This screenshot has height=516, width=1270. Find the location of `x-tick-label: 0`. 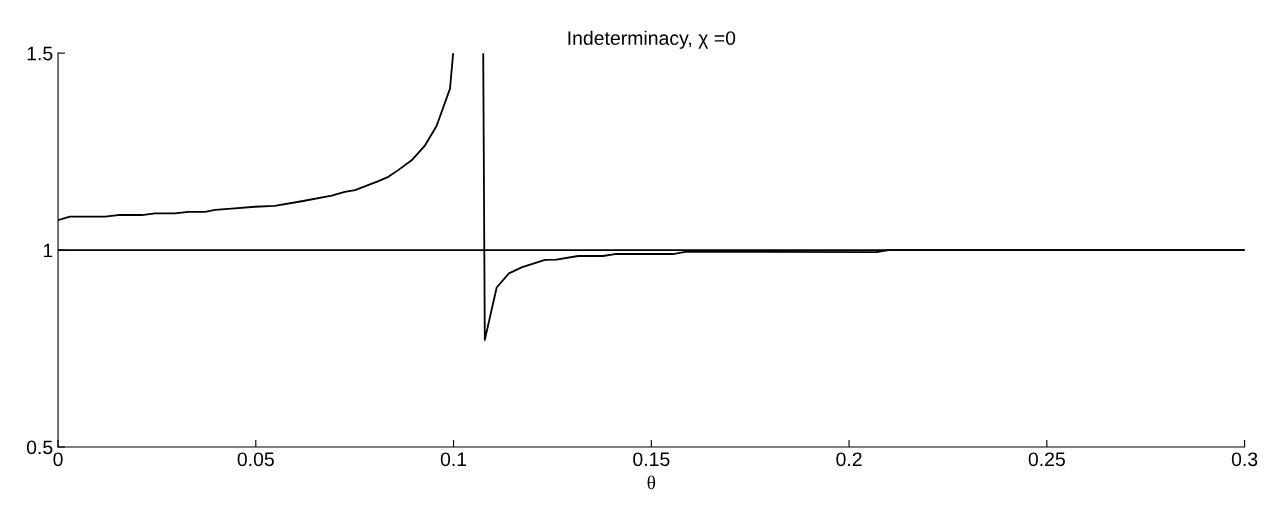

x-tick-label: 0 is located at coordinates (58, 459).